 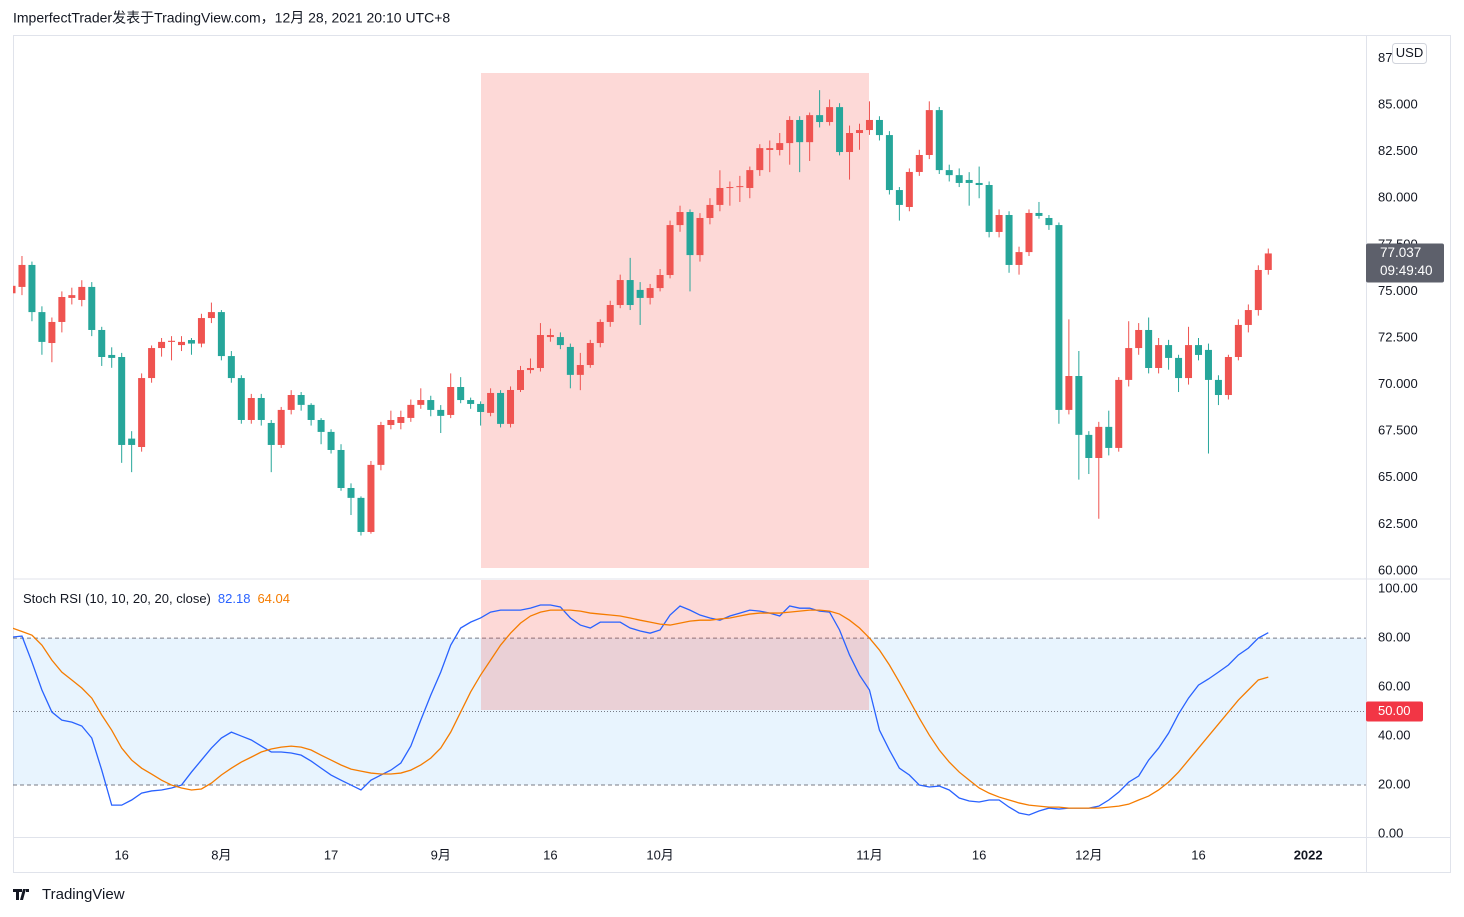 I want to click on x-tick-label: 11月, so click(x=869, y=854).